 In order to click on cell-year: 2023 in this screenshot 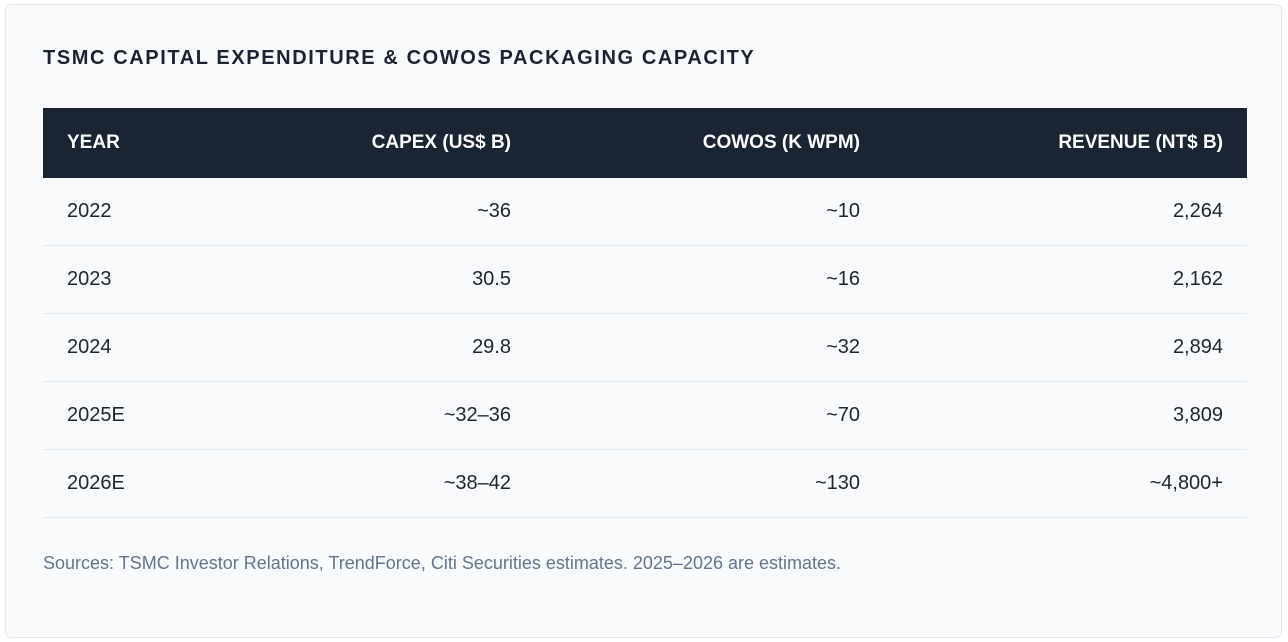, I will do `click(89, 279)`.